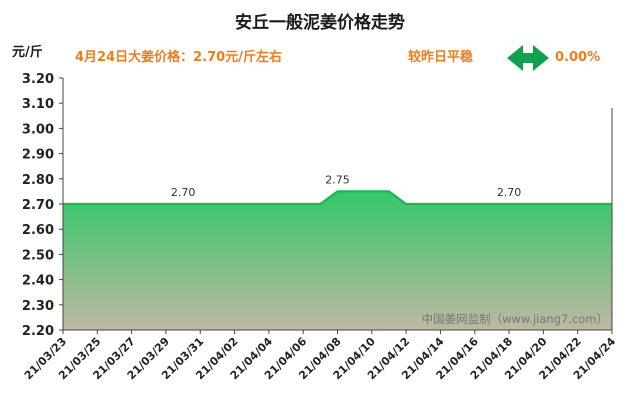 Image resolution: width=640 pixels, height=410 pixels. What do you see at coordinates (38, 180) in the screenshot?
I see `y-tick-label: 2.80` at bounding box center [38, 180].